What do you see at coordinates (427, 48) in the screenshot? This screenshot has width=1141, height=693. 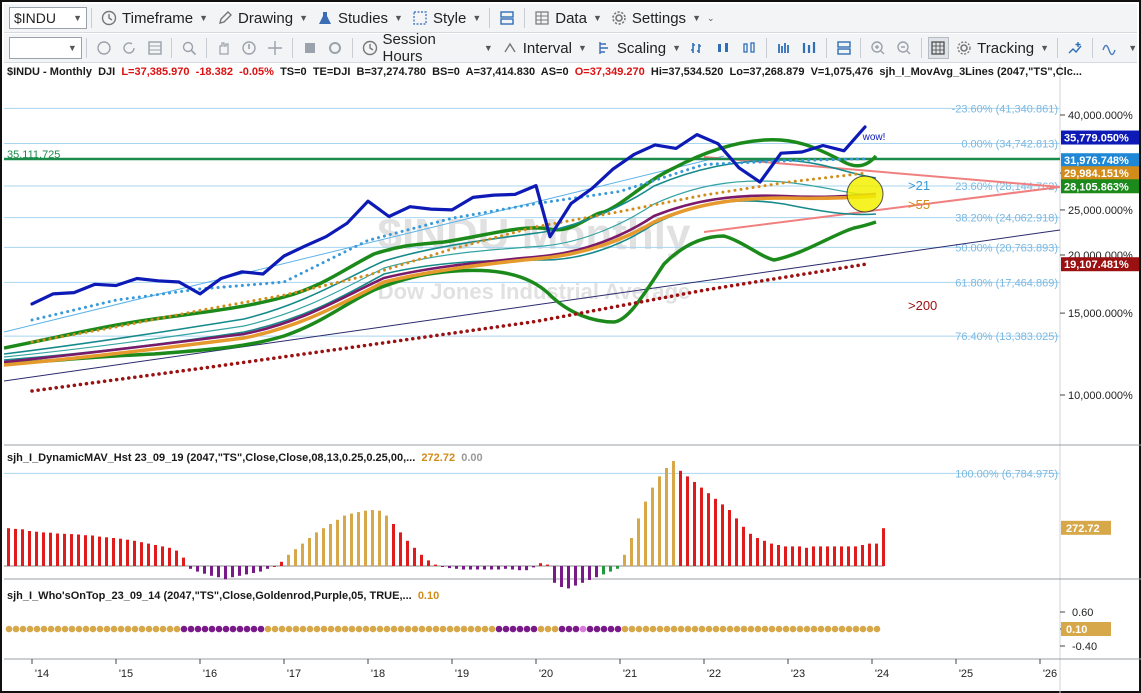 I see `session-hours-menu: Session Hours ▼` at bounding box center [427, 48].